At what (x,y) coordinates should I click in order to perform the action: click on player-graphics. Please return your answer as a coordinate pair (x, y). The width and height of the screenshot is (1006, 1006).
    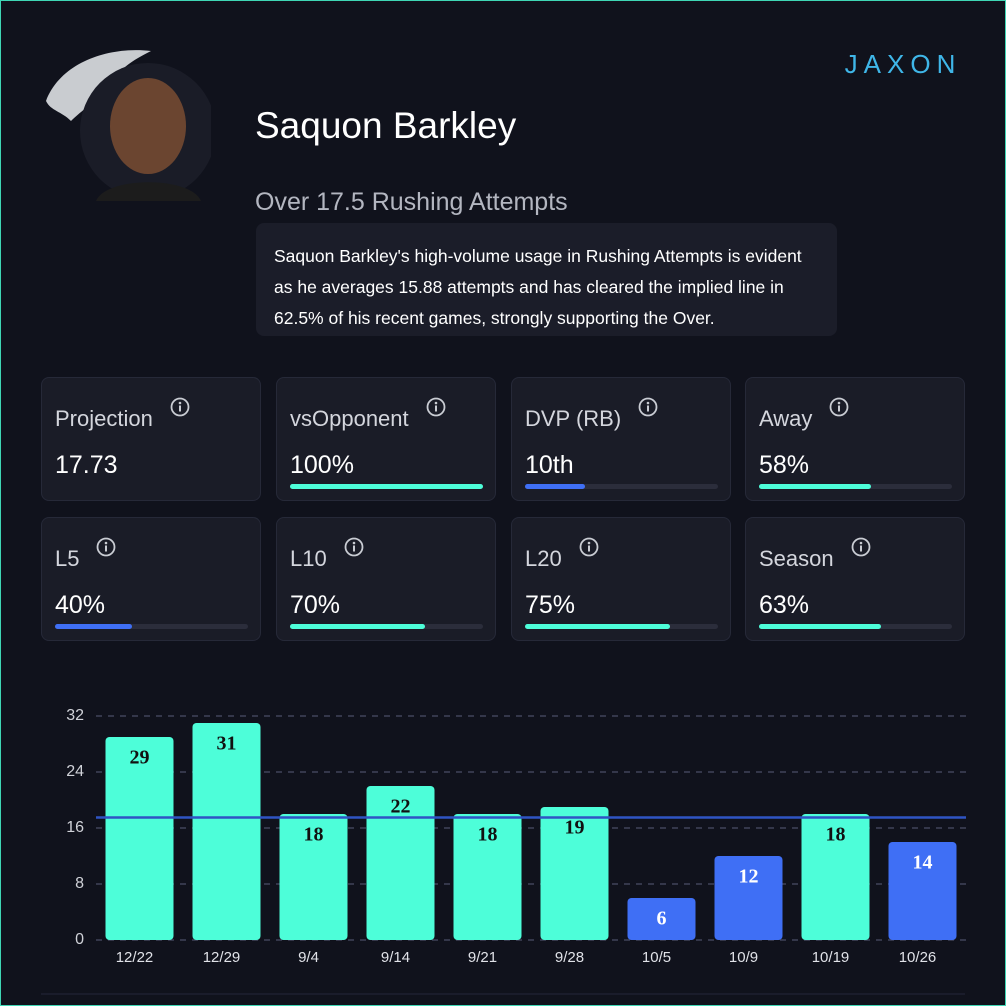
    Looking at the image, I should click on (128, 125).